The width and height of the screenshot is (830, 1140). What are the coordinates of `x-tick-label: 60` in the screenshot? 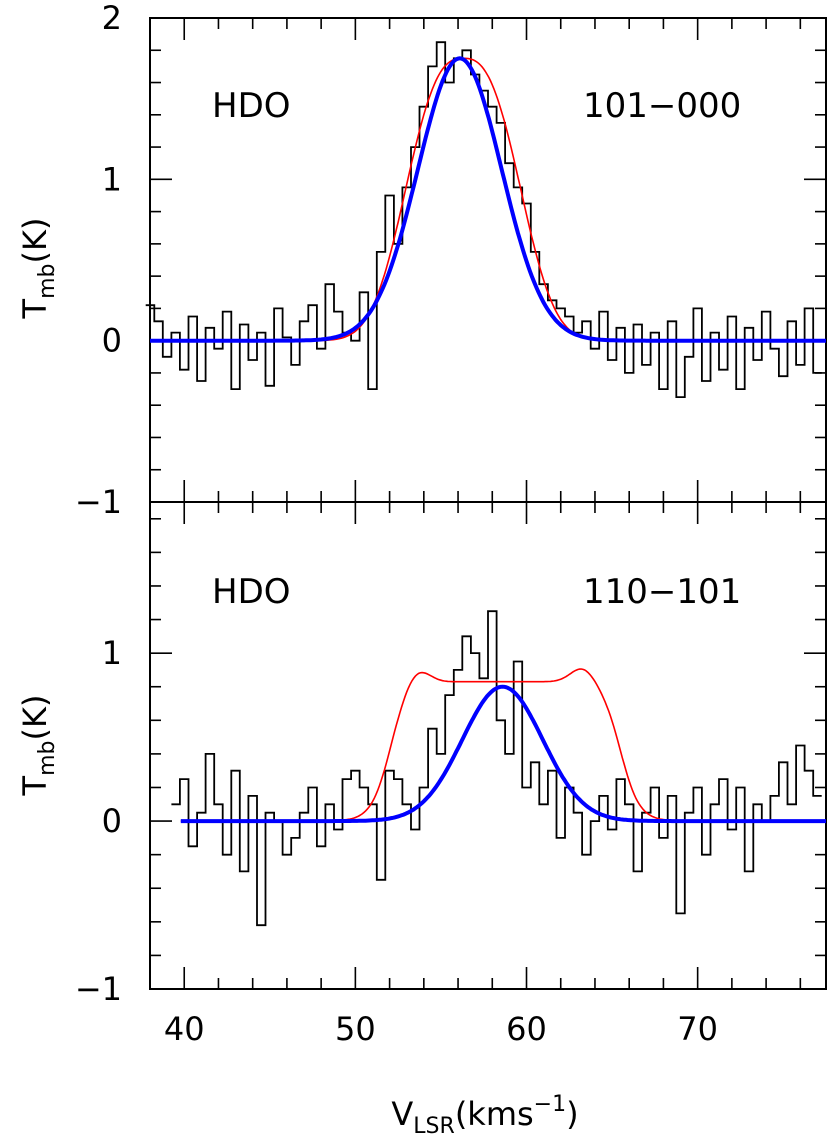 It's located at (526, 1029).